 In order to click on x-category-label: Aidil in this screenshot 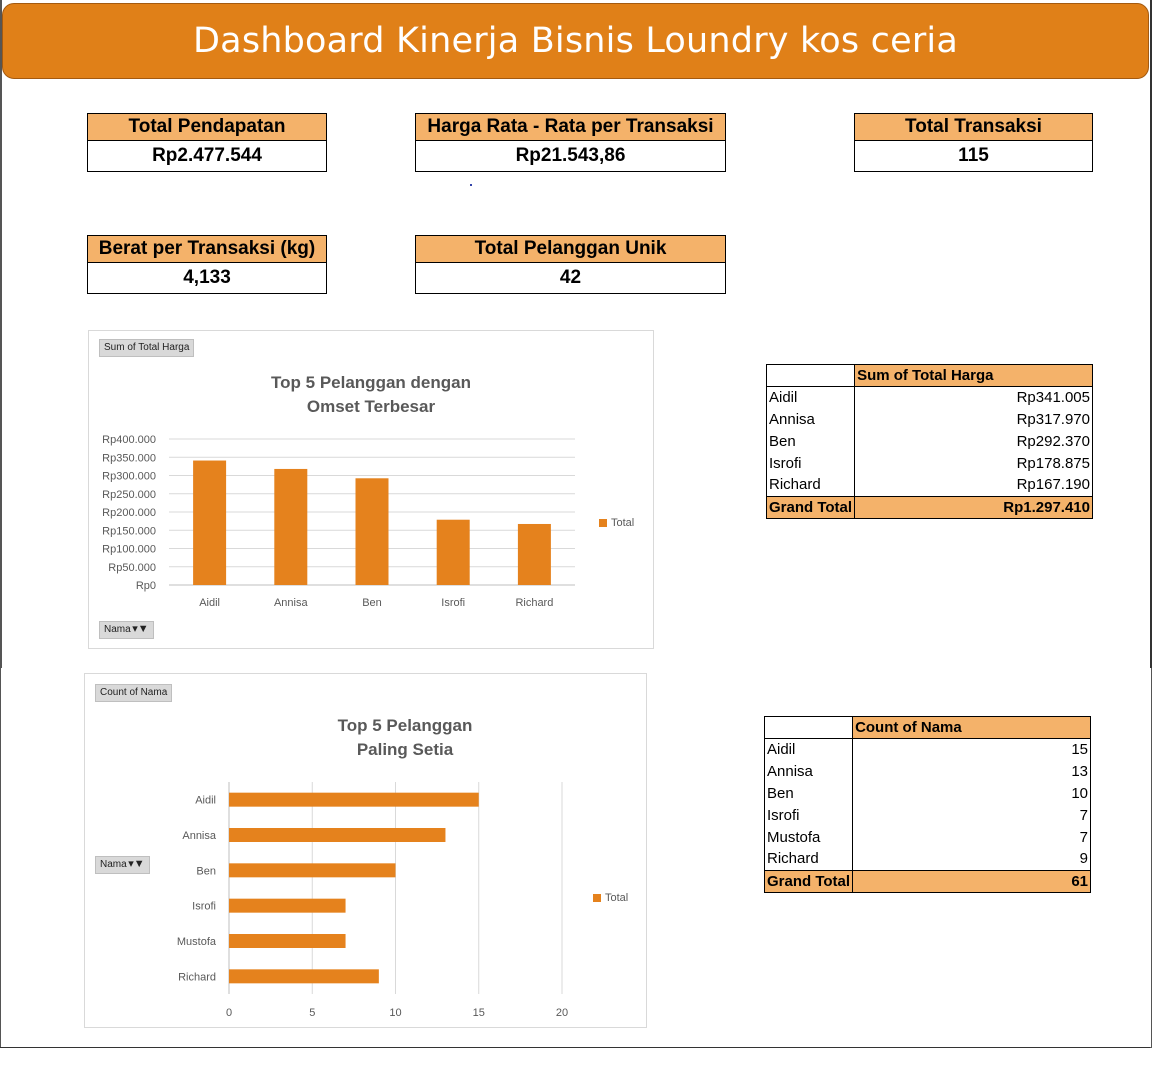, I will do `click(209, 603)`.